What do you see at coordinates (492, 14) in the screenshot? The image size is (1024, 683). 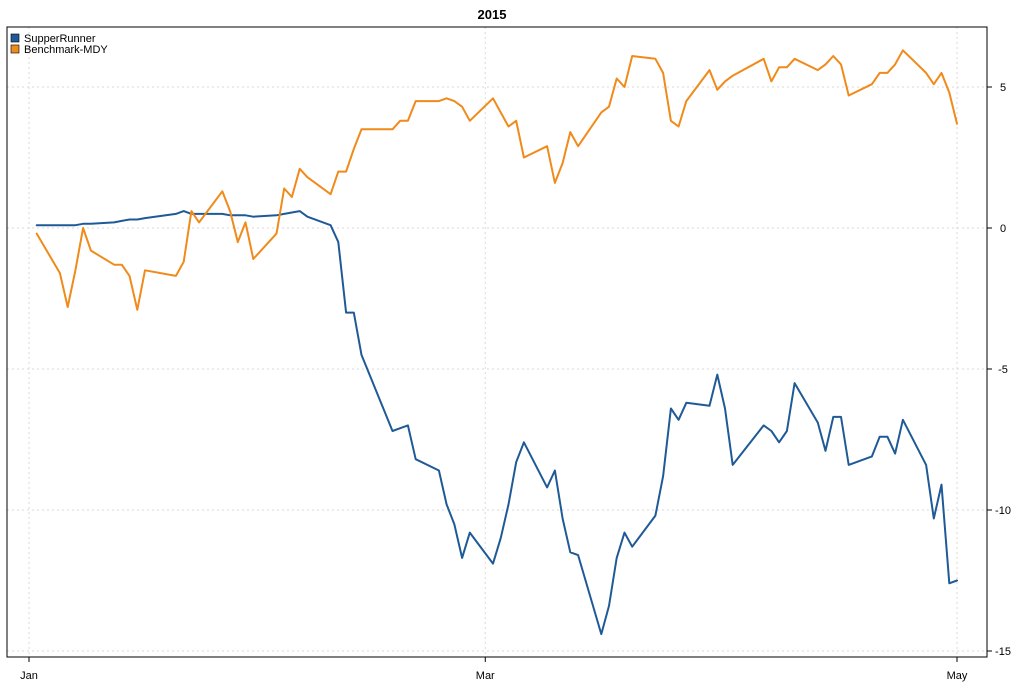 I see `chart-title: 2015` at bounding box center [492, 14].